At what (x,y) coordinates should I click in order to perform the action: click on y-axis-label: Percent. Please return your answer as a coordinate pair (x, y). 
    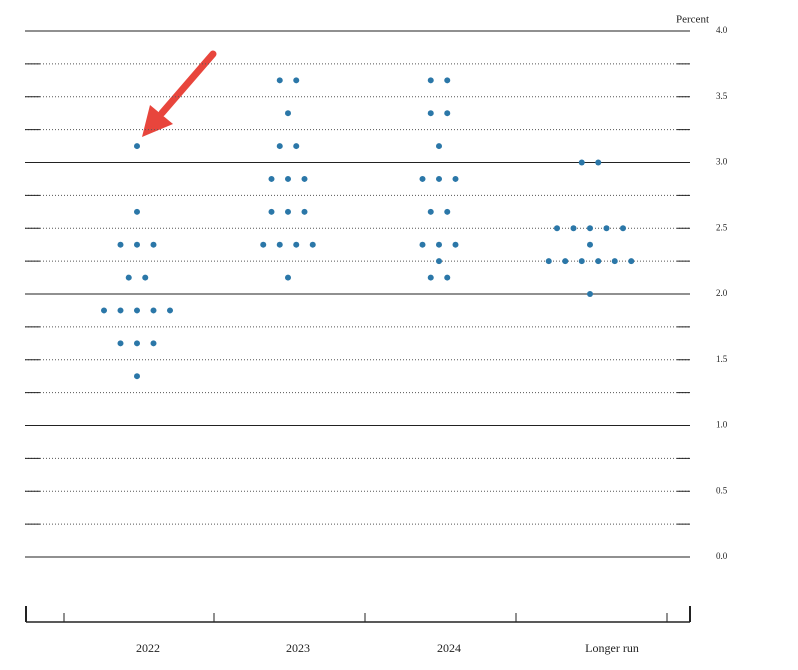
    Looking at the image, I should click on (692, 20).